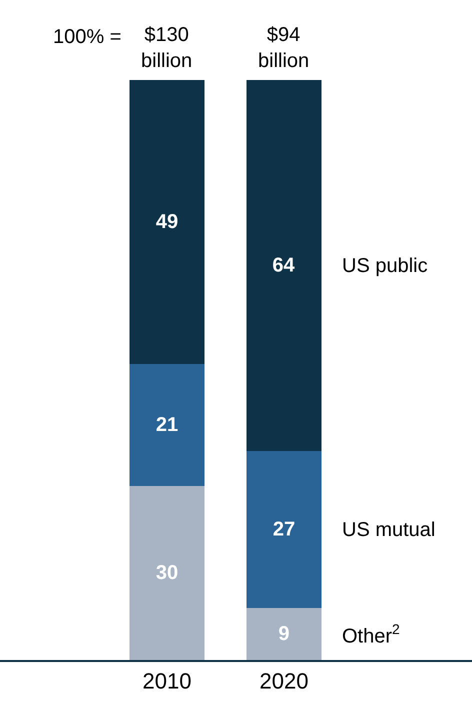 This screenshot has width=472, height=706. I want to click on data-label: 27, so click(284, 529).